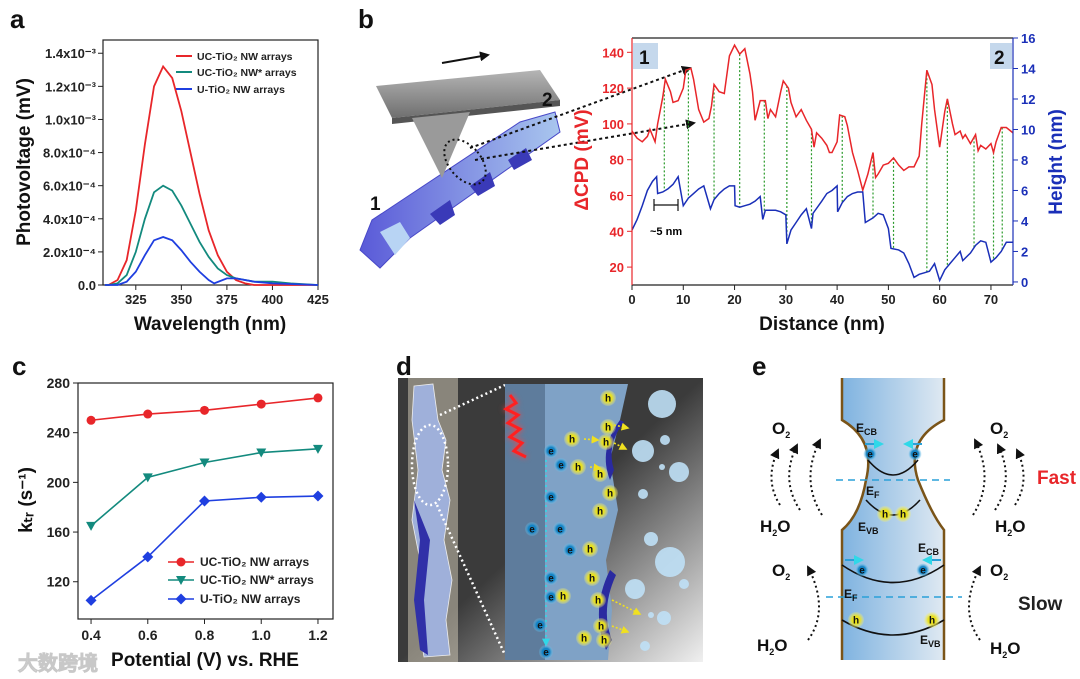 This screenshot has width=1080, height=679. I want to click on scale-bar-label: ~5 nm, so click(666, 232).